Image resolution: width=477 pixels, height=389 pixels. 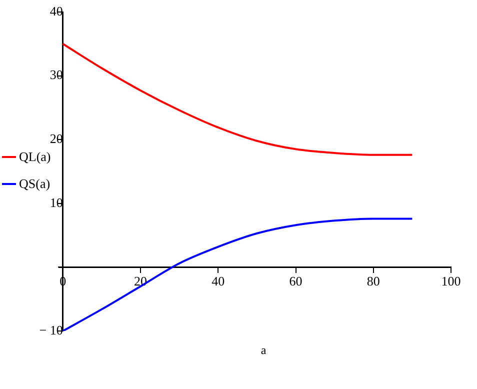 What do you see at coordinates (218, 280) in the screenshot?
I see `x-tick-label: 40` at bounding box center [218, 280].